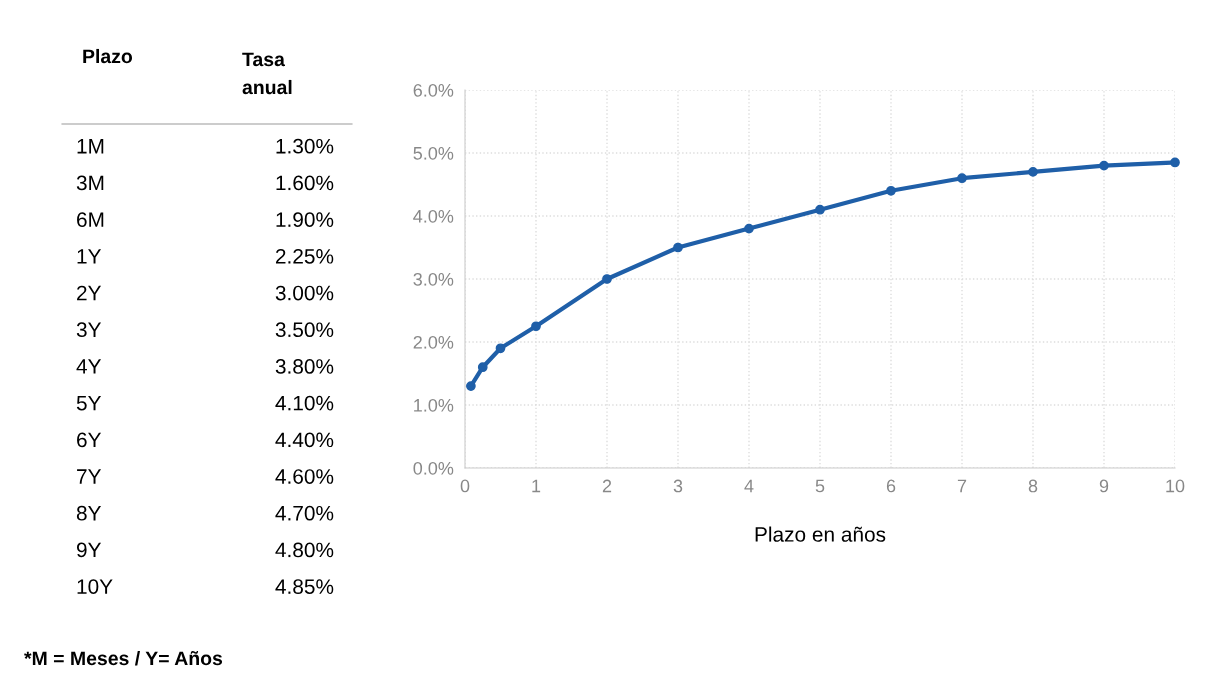 Image resolution: width=1213 pixels, height=679 pixels. Describe the element at coordinates (90, 146) in the screenshot. I see `text: 1M` at that location.